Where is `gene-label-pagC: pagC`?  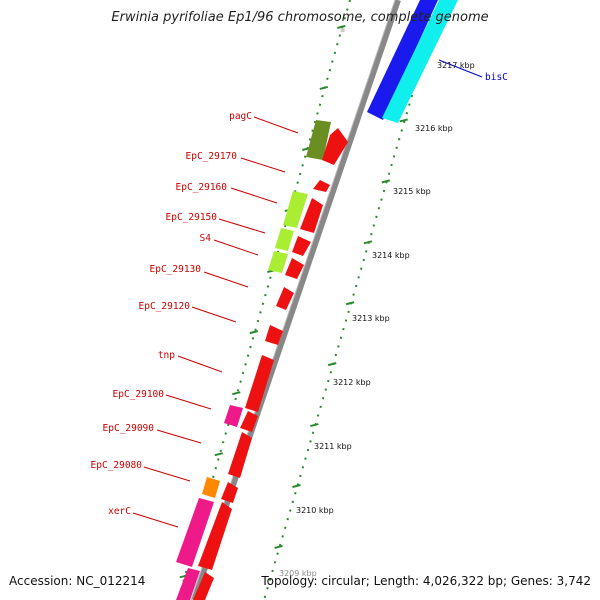 gene-label-pagC: pagC is located at coordinates (240, 116).